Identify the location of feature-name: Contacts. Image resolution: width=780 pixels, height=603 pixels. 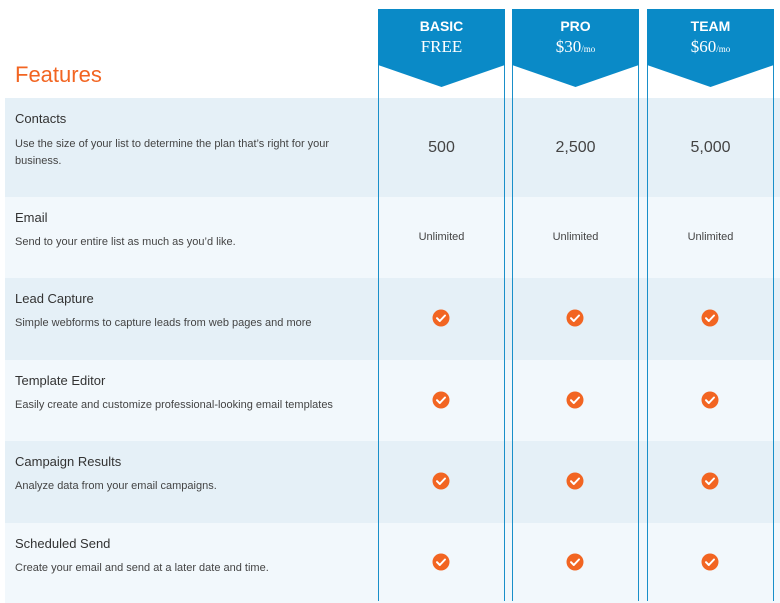
(41, 118).